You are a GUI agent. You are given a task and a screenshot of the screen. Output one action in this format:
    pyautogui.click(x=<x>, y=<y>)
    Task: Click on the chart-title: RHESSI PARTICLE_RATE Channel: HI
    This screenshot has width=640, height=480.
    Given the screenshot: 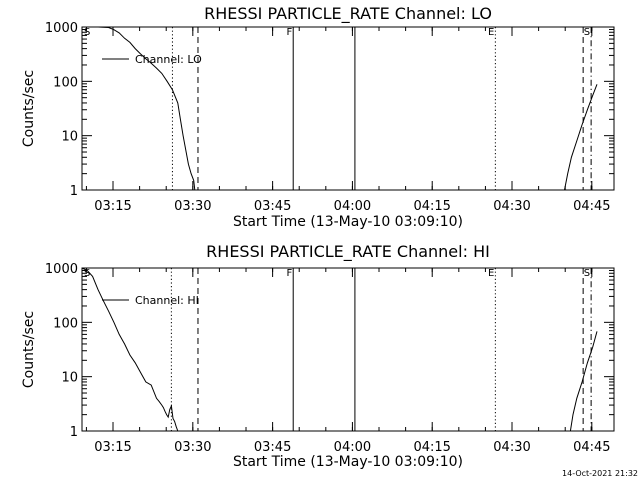 What is the action you would take?
    pyautogui.click(x=348, y=252)
    